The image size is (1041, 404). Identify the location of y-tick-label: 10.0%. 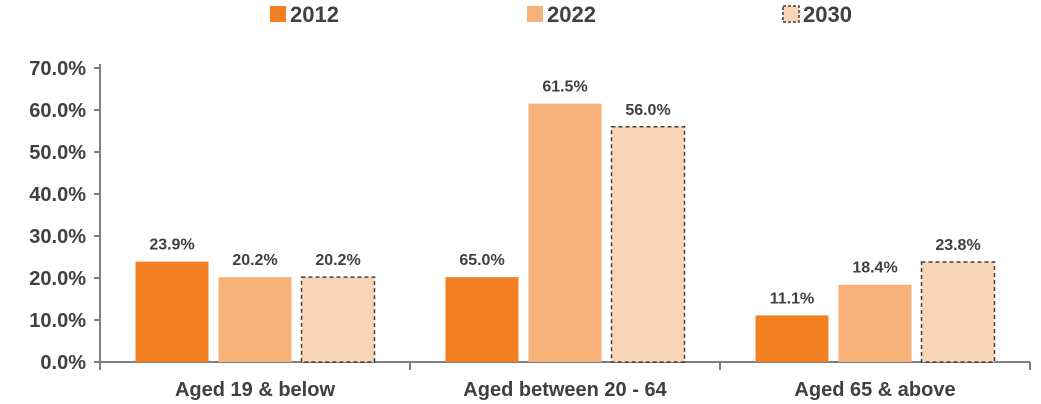
(57, 321).